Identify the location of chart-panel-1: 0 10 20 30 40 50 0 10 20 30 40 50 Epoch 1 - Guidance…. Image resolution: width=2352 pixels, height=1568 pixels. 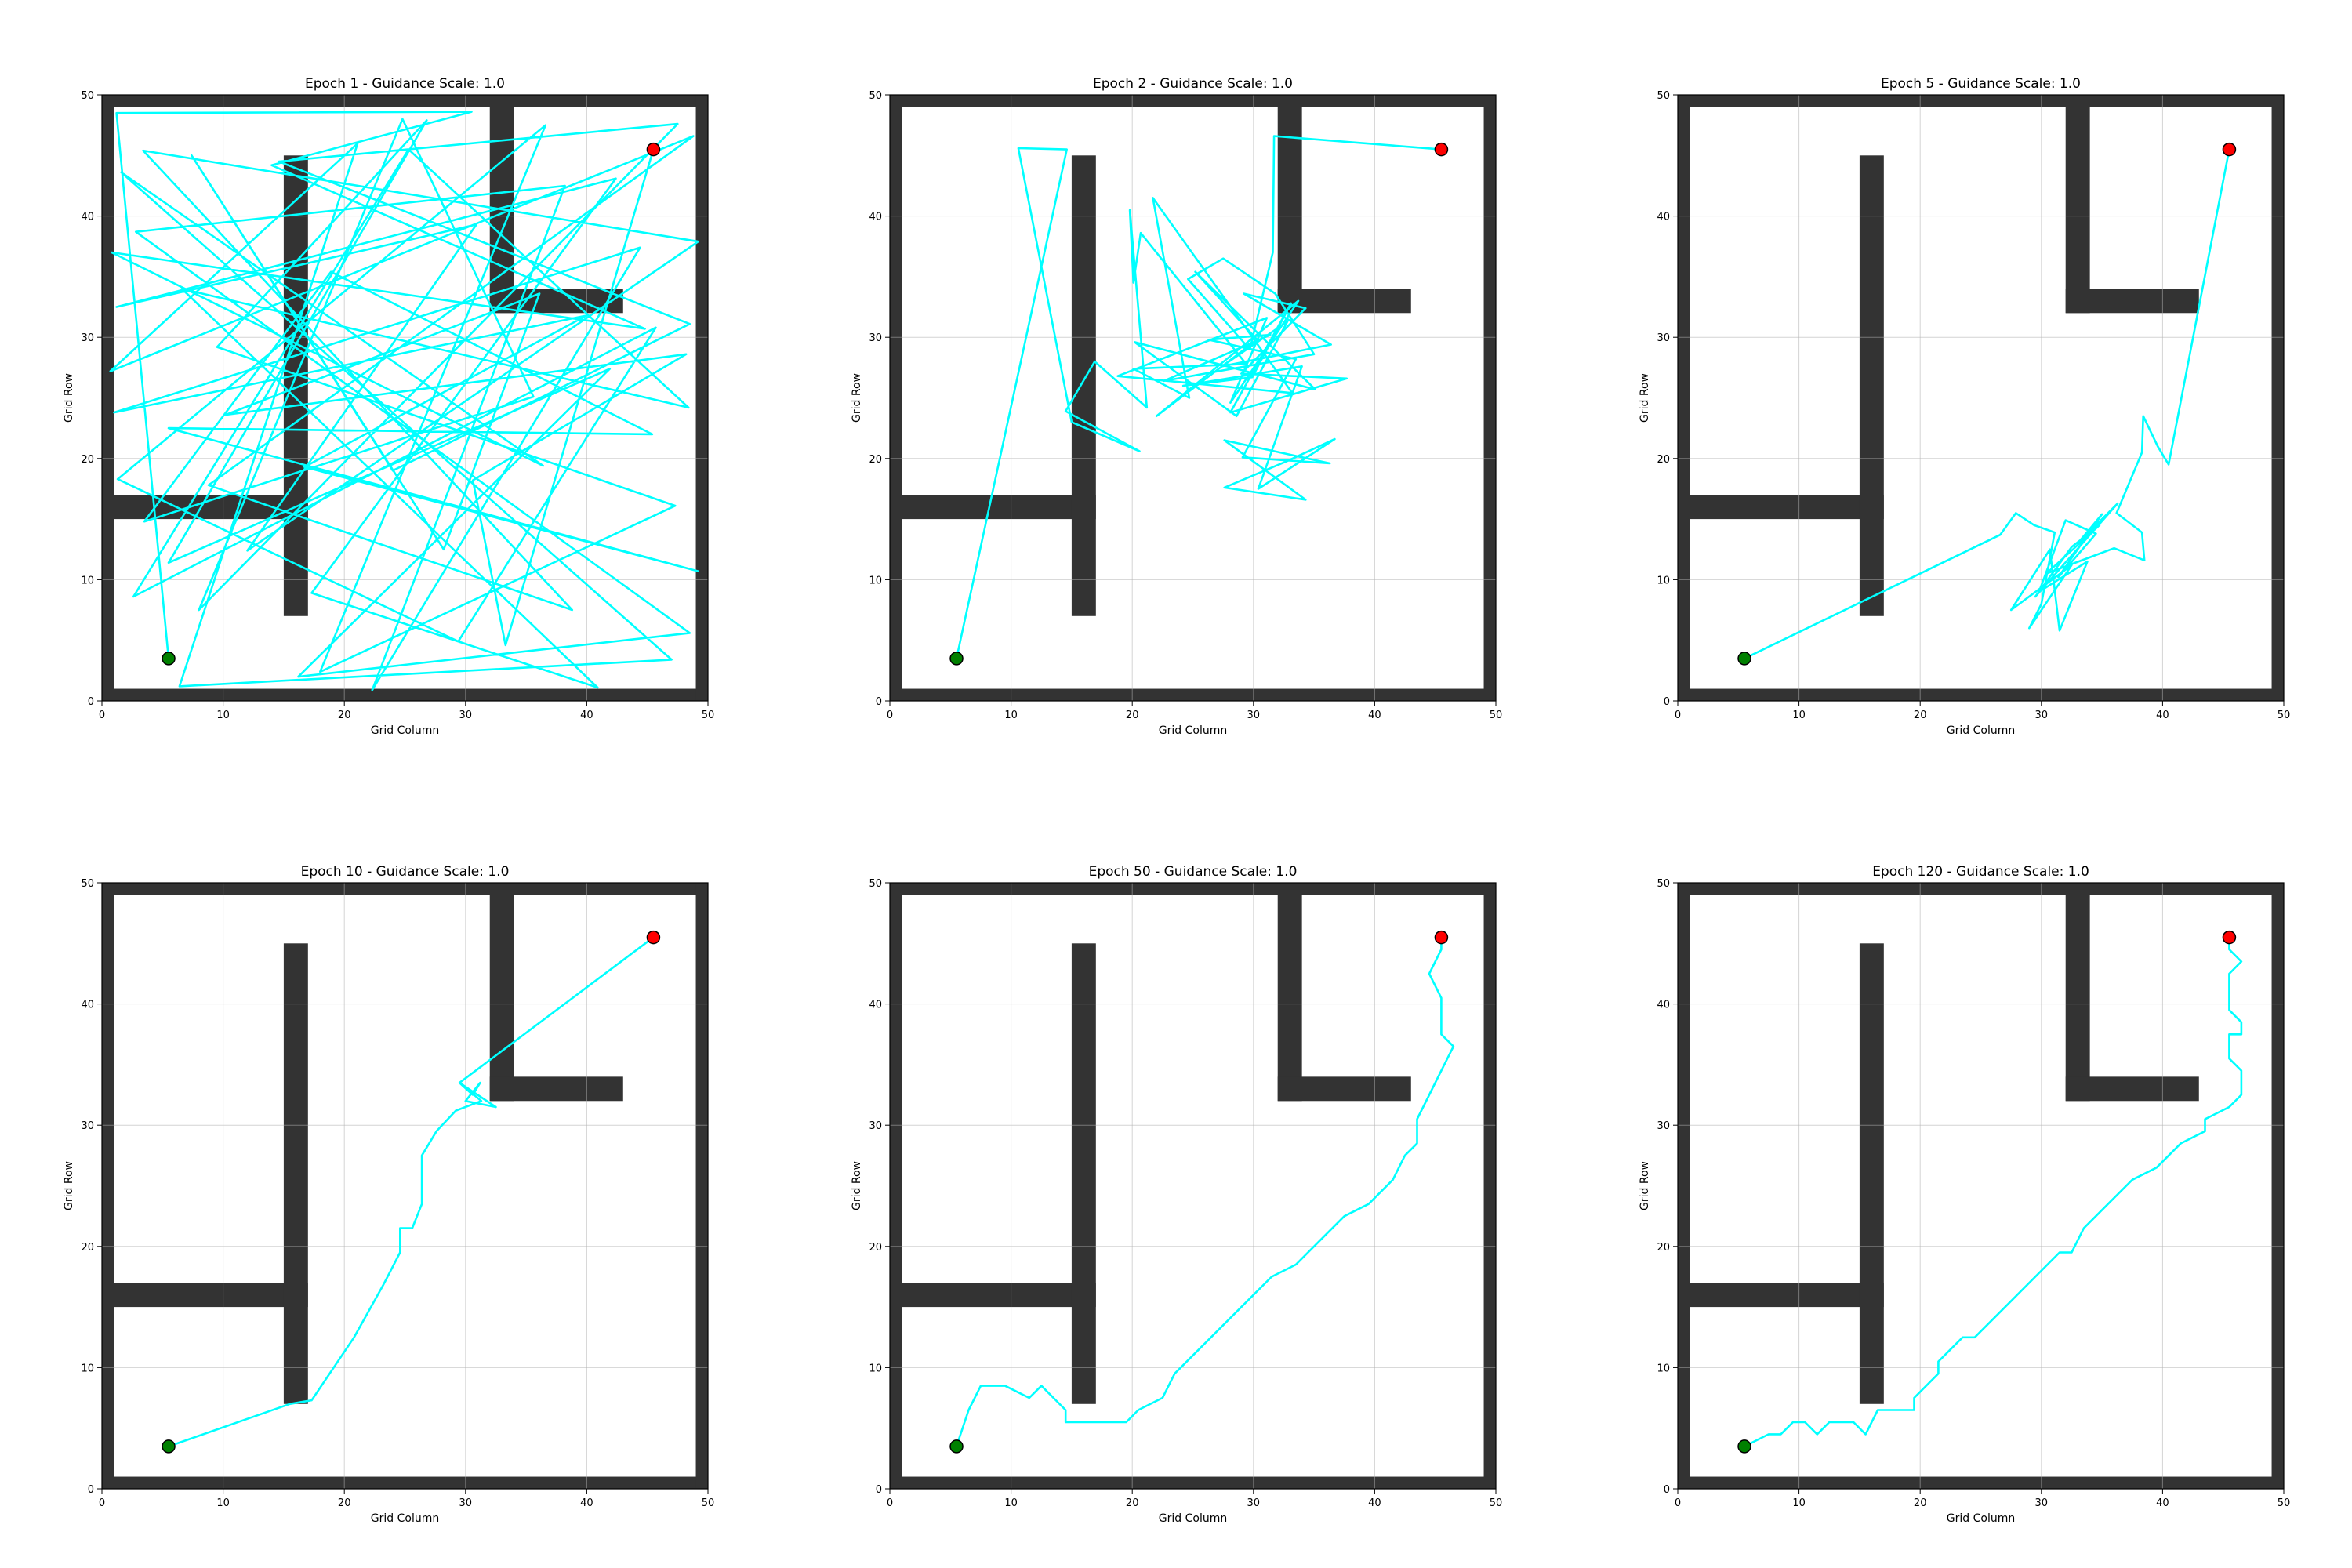
(388, 406).